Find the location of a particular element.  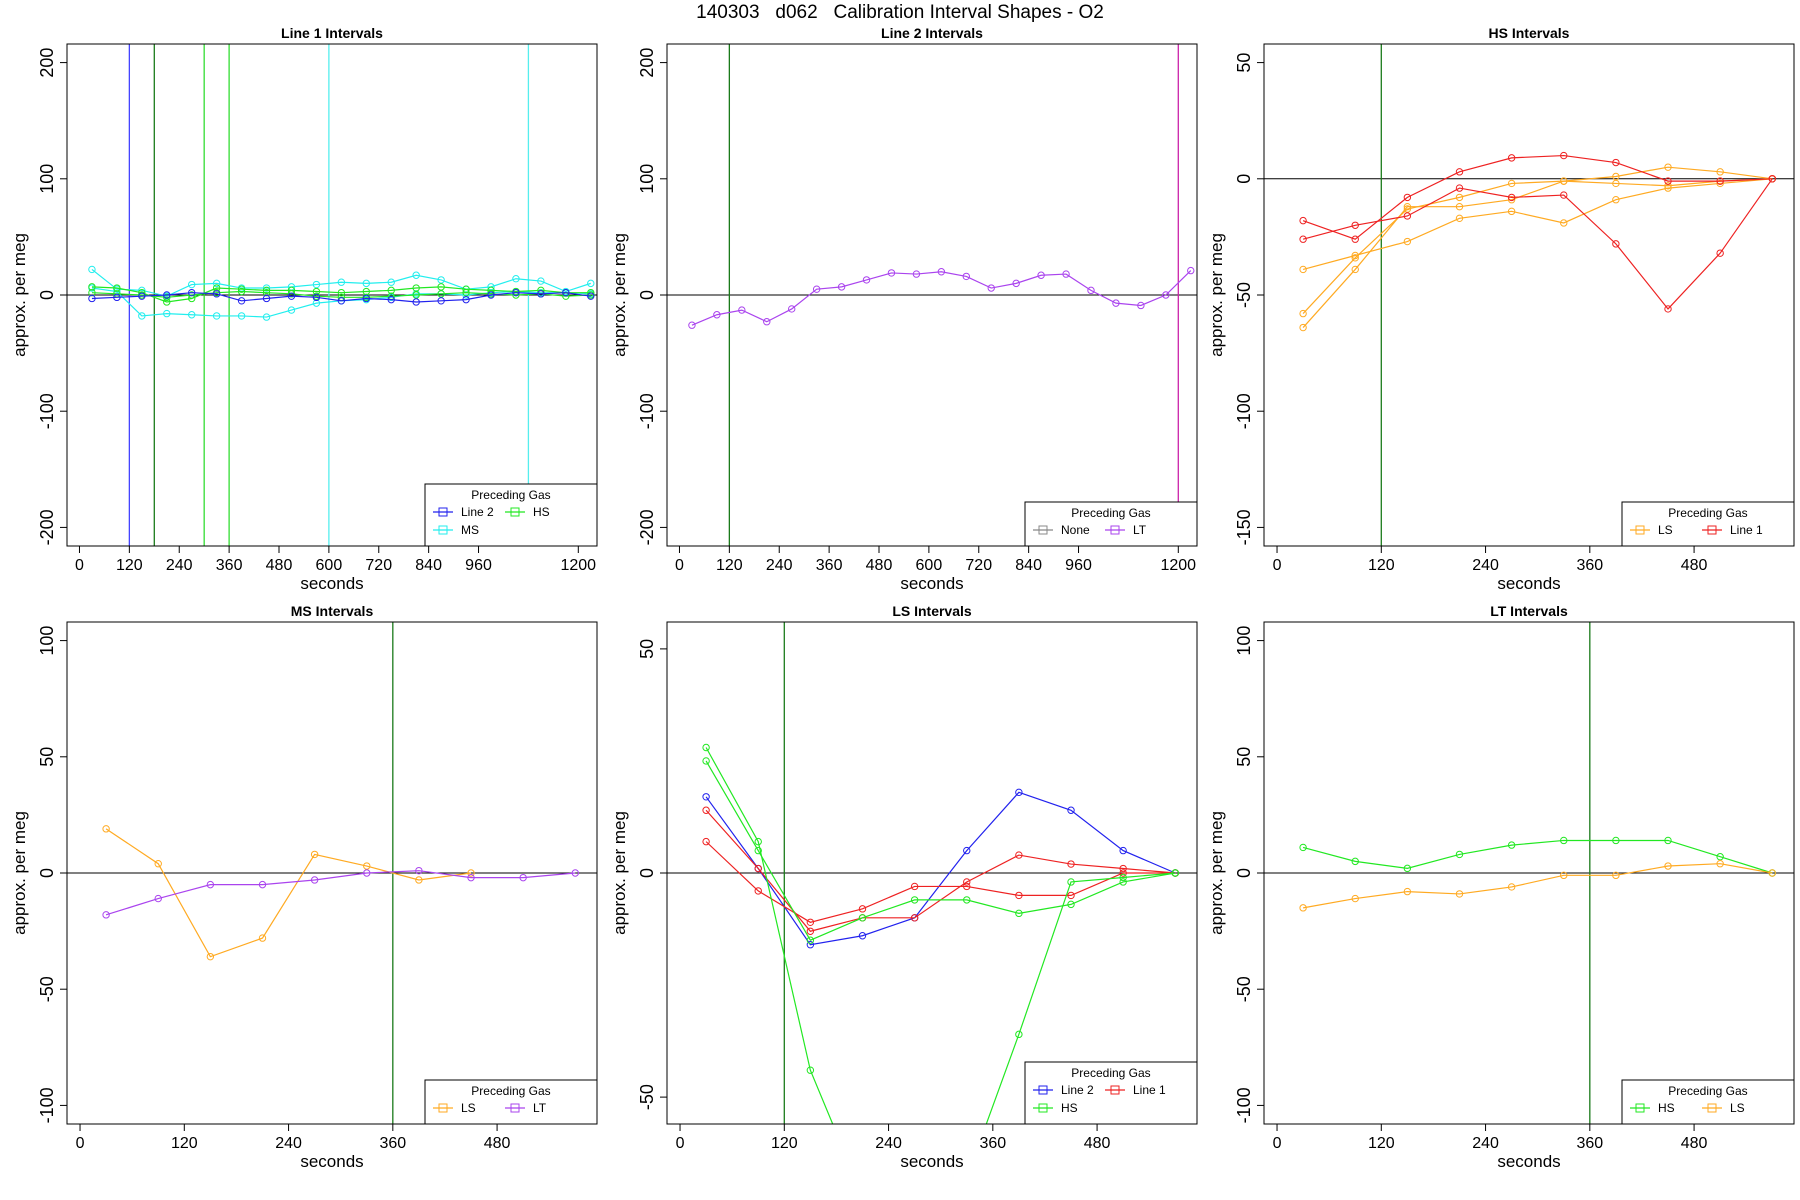

legend-entry-line-1: Line 1 is located at coordinates (1149, 1090).